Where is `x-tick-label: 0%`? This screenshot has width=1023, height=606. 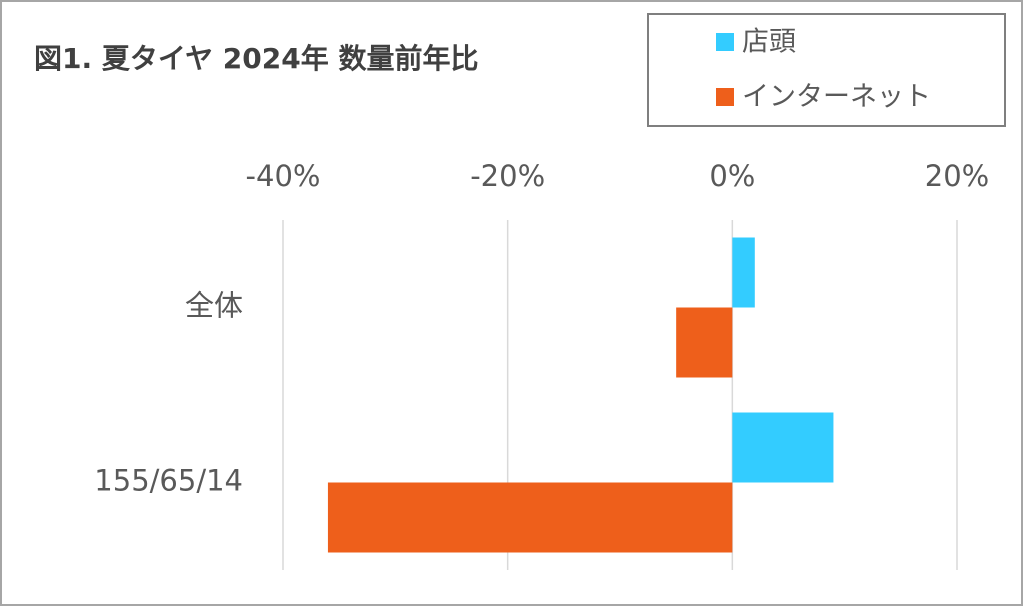
x-tick-label: 0% is located at coordinates (732, 176).